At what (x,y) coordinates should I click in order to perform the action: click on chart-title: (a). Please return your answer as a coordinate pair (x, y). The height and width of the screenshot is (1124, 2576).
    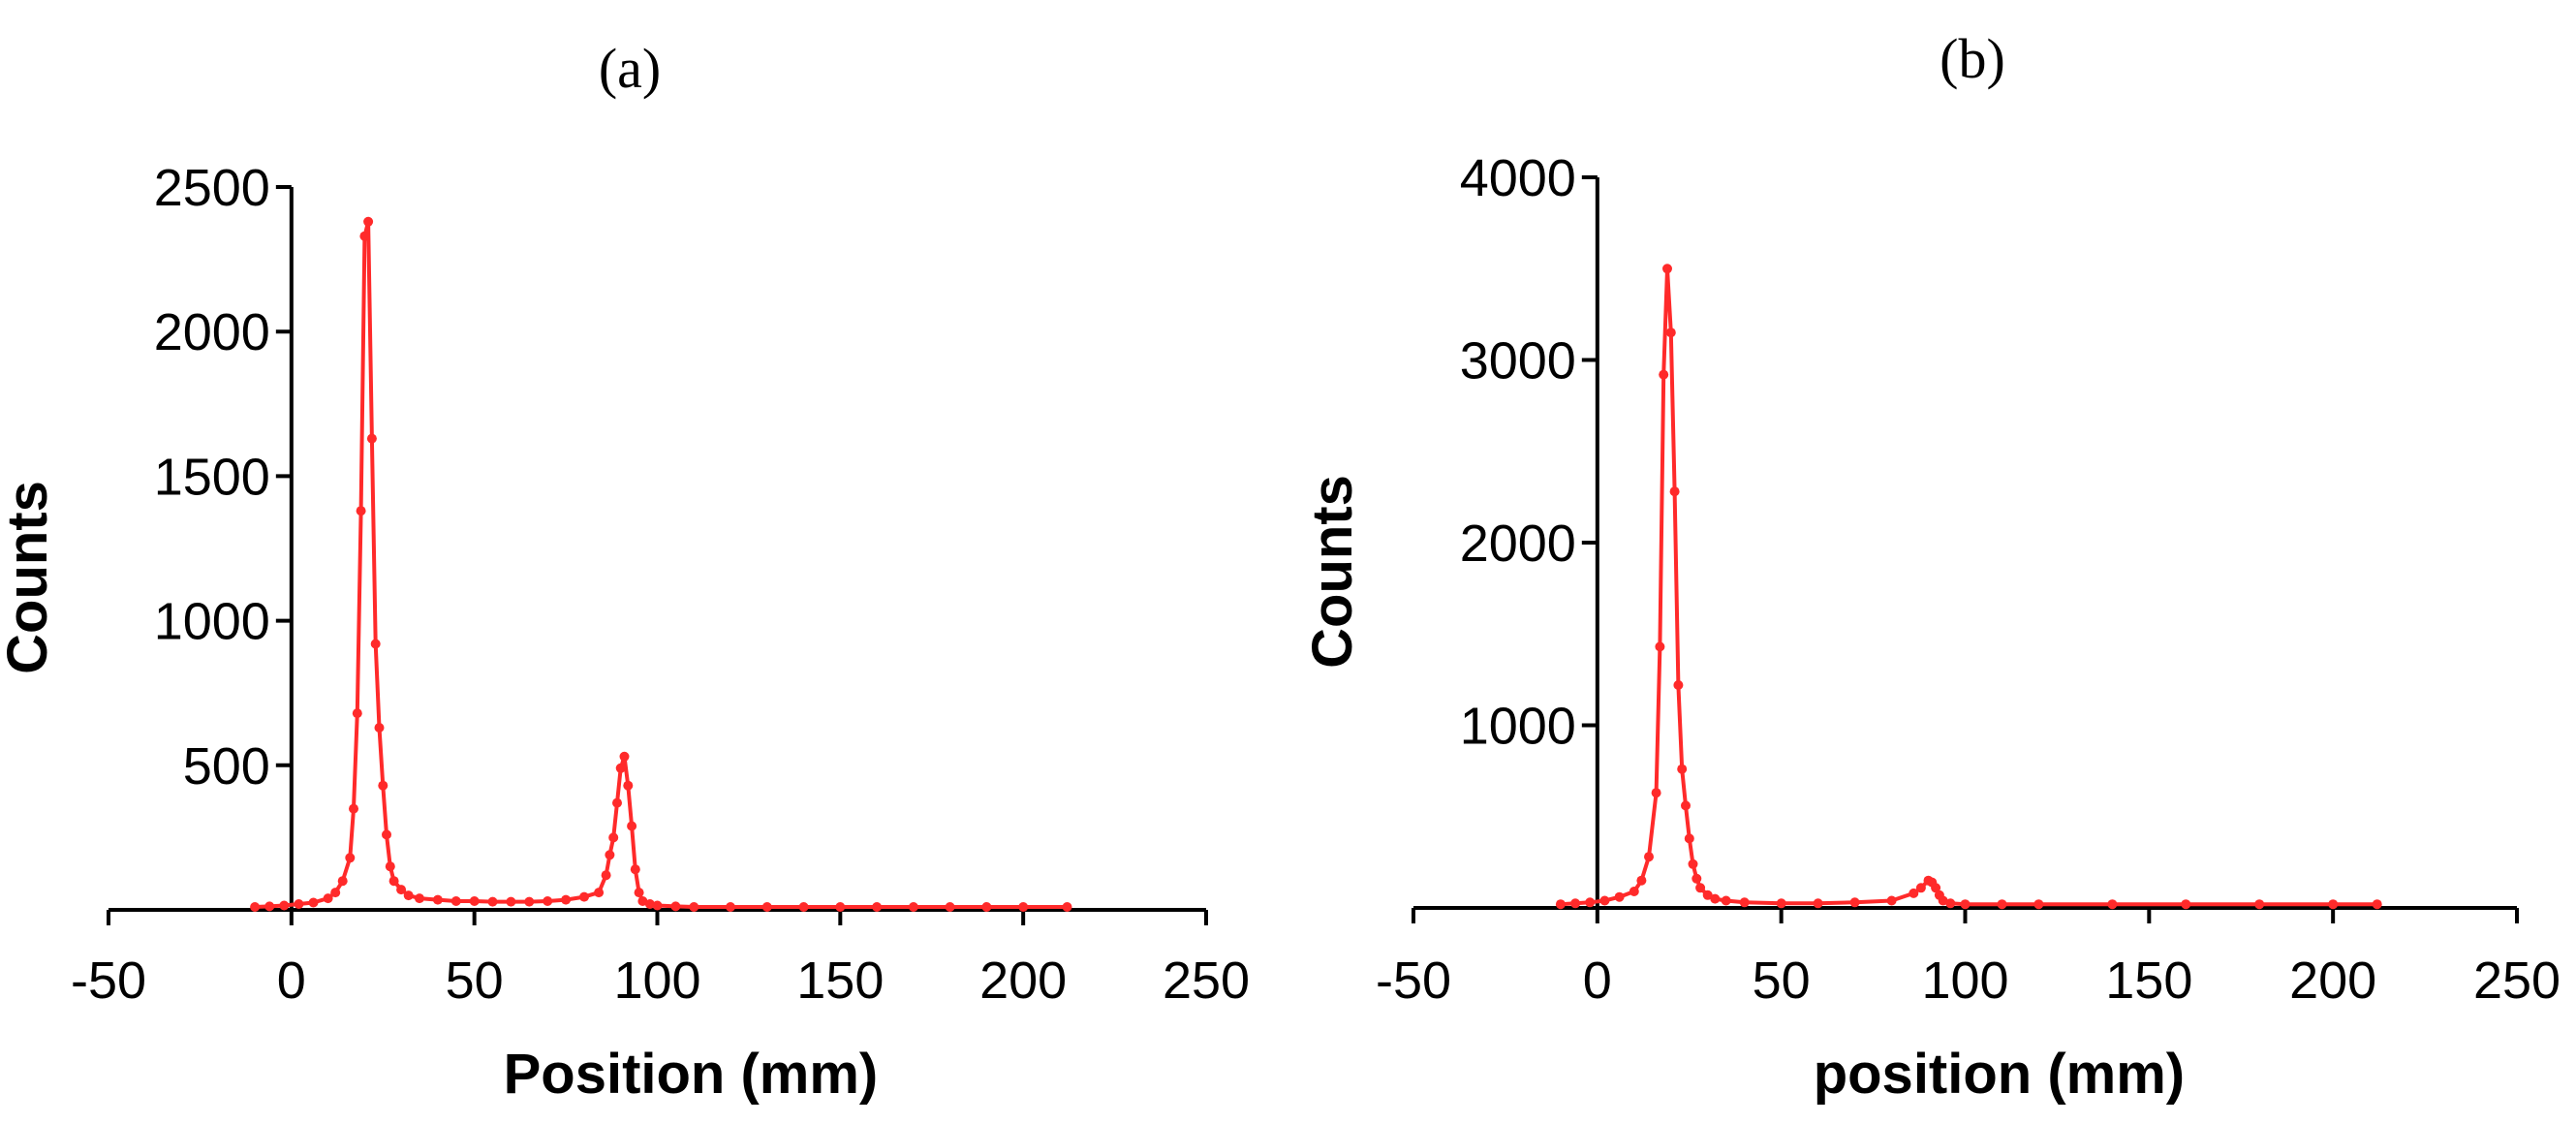
    Looking at the image, I should click on (630, 68).